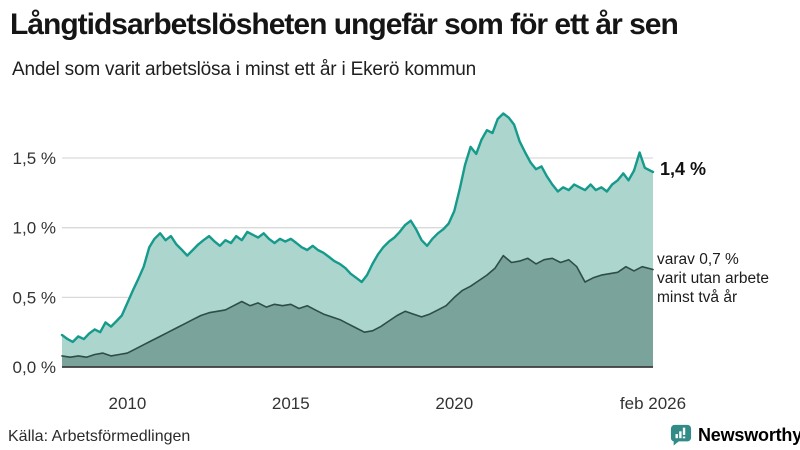 The width and height of the screenshot is (800, 450). I want to click on svg-text: feb 2026, so click(653, 403).